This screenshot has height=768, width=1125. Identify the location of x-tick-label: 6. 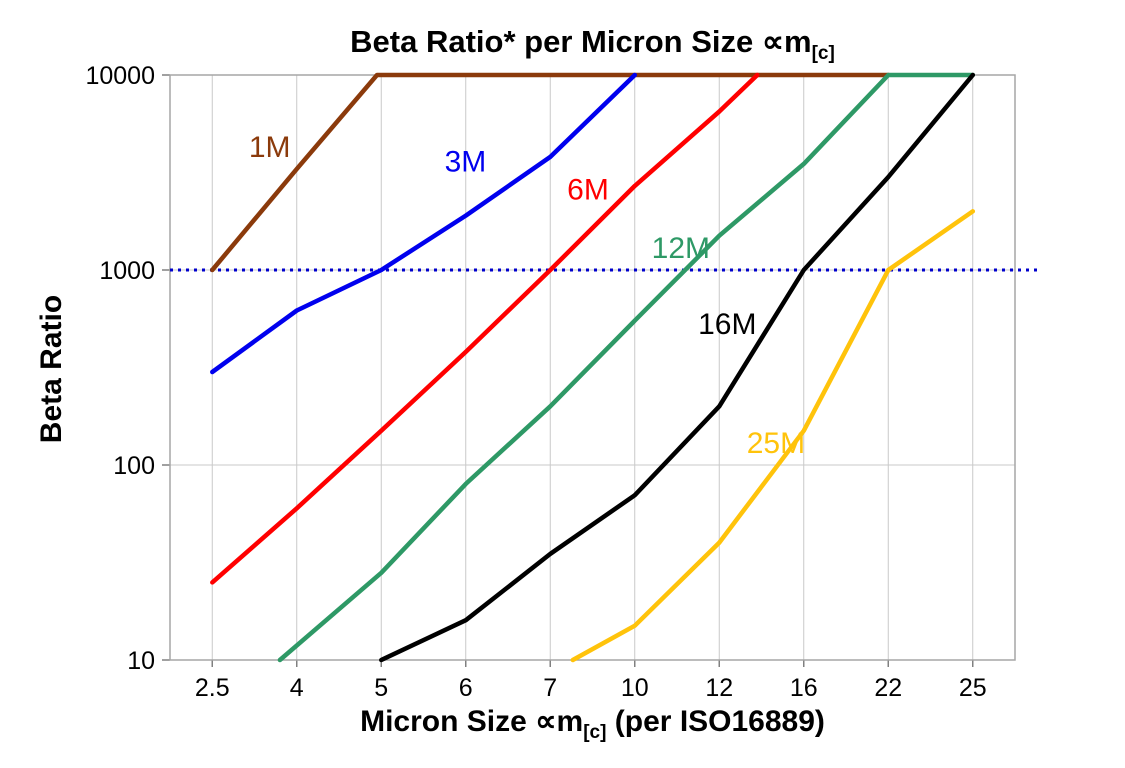
(466, 688).